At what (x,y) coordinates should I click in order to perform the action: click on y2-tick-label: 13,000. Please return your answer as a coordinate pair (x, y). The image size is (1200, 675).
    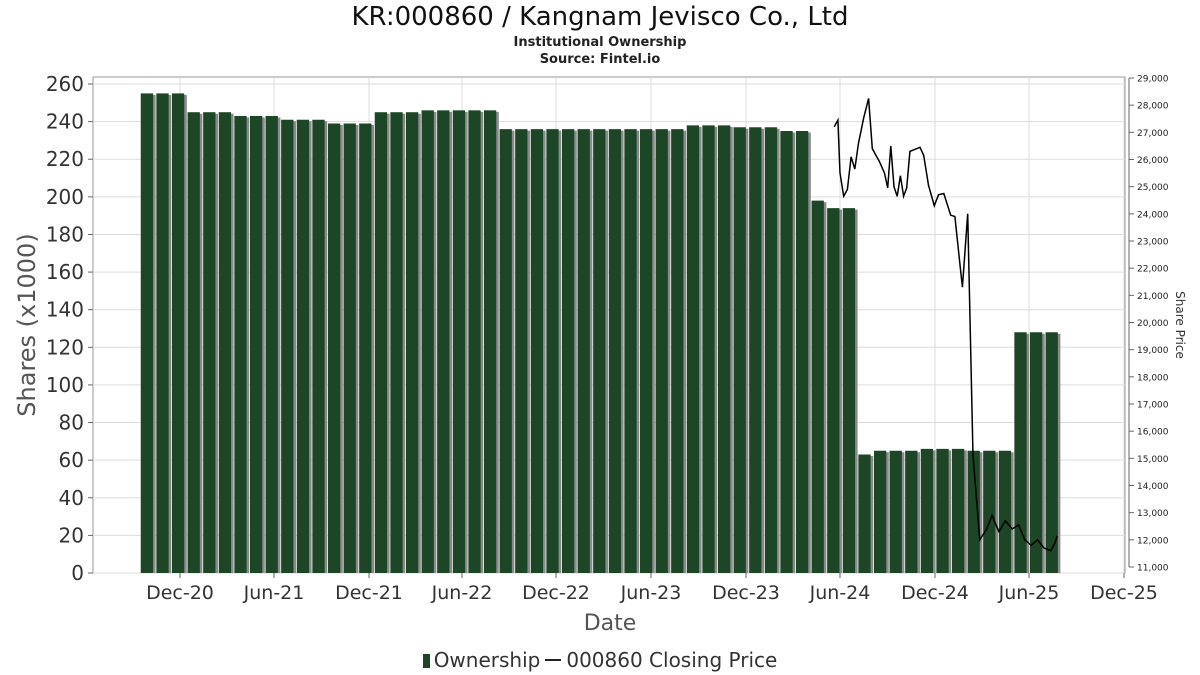
    Looking at the image, I should click on (1153, 514).